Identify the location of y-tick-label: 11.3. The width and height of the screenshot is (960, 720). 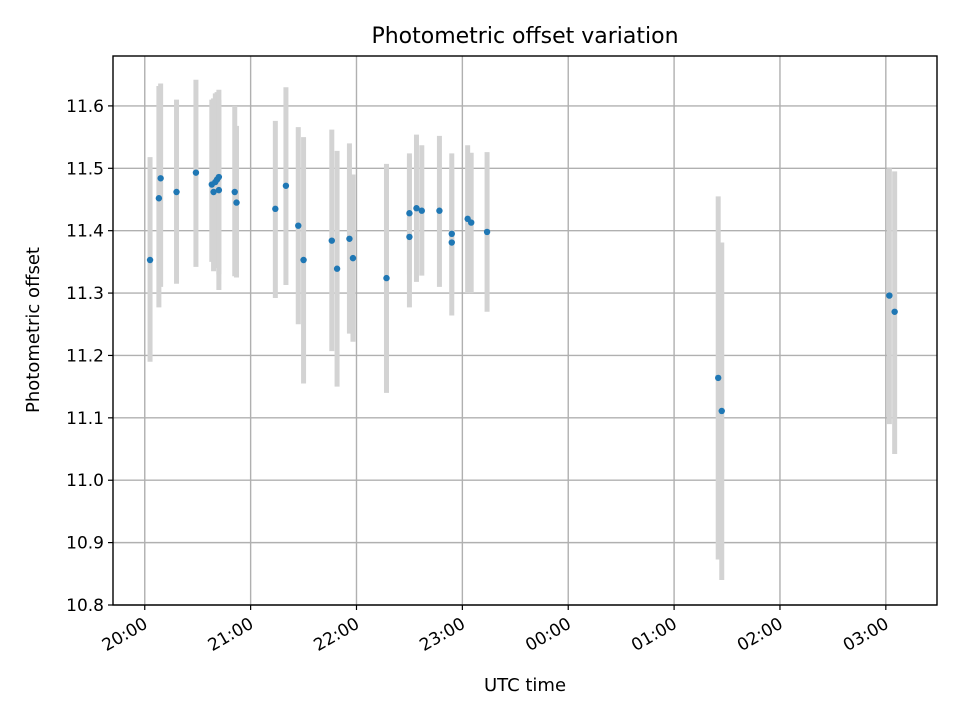
(85, 294).